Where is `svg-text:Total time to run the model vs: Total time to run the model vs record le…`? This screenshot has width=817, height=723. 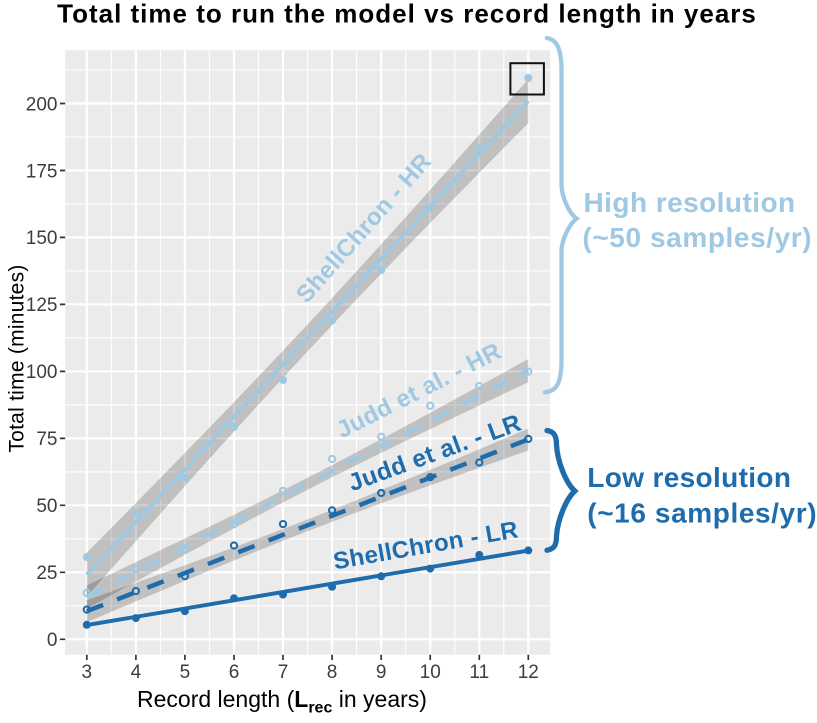
svg-text:Total time to run the model vs: Total time to run the model vs record le… is located at coordinates (407, 14).